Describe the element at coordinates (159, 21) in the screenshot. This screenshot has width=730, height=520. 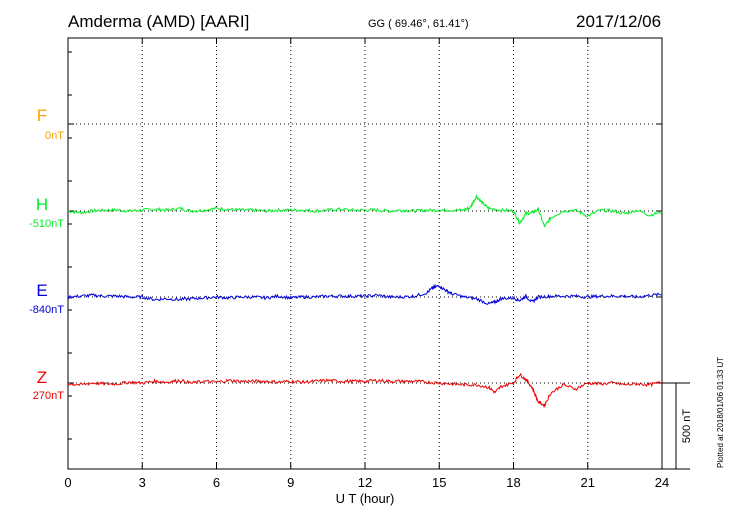
I see `station-title: Amderma (AMD) [AARI]` at that location.